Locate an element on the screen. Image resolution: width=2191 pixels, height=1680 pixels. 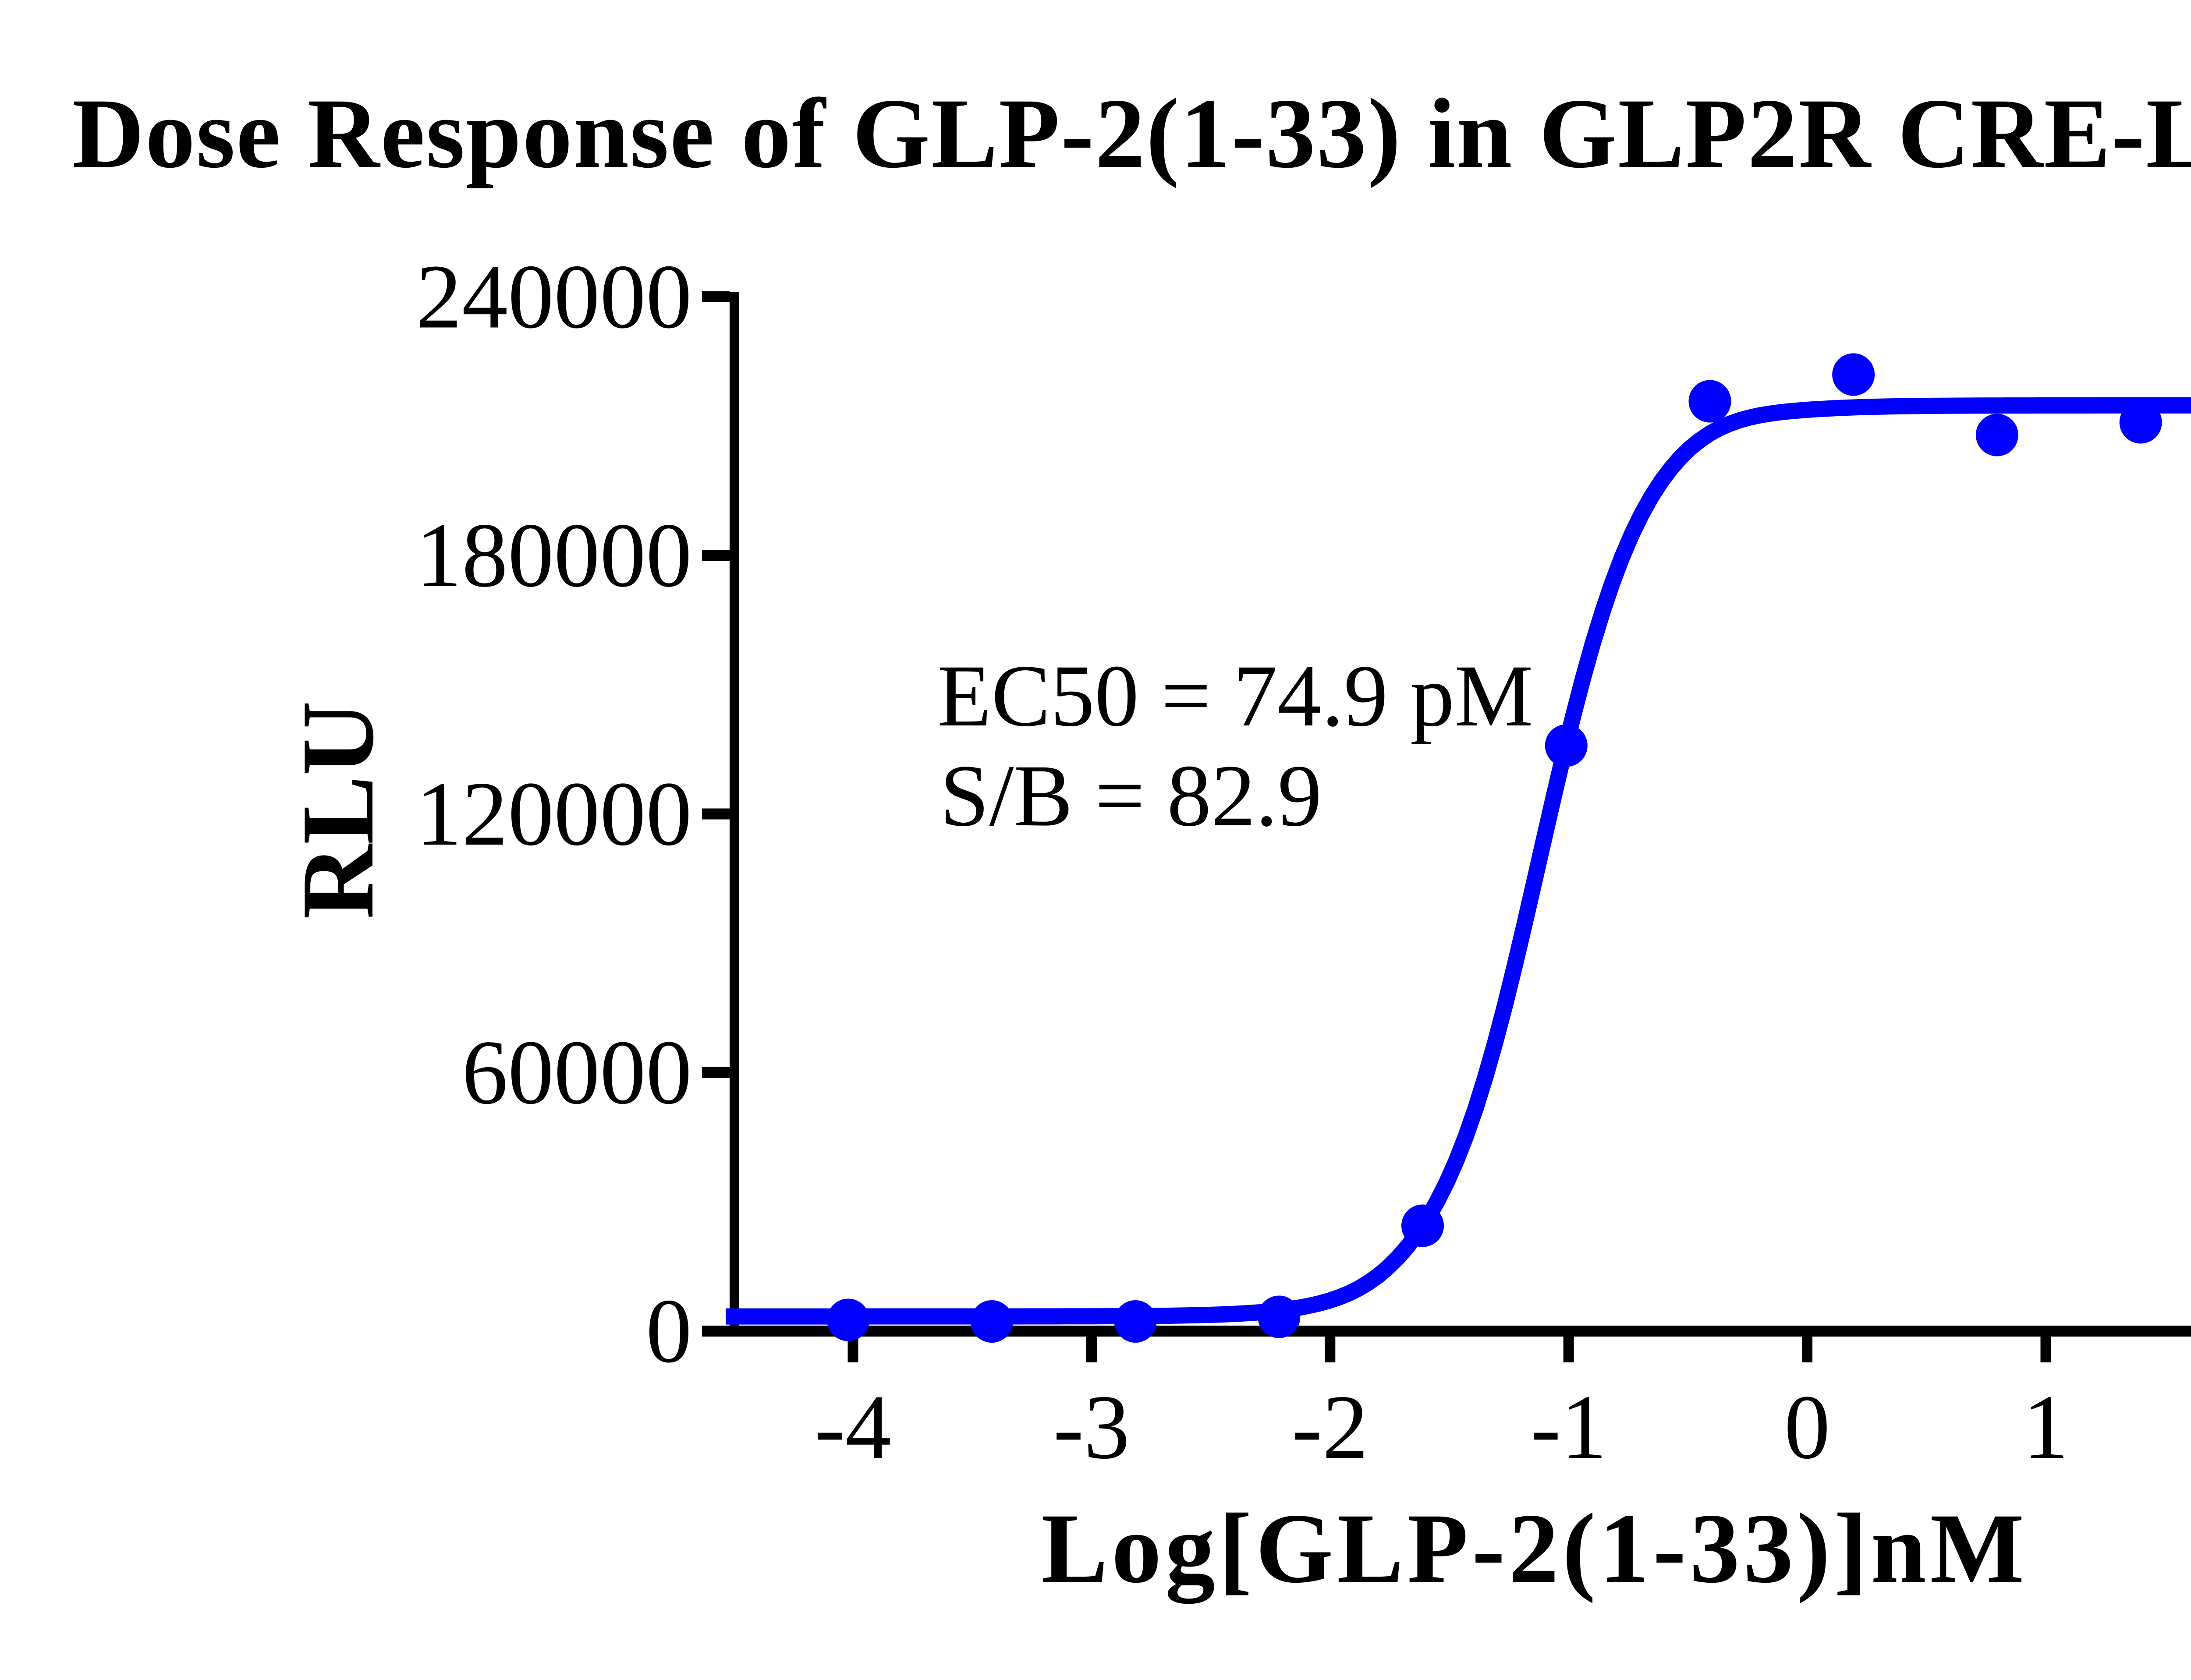
svg-text: -2 is located at coordinates (1330, 1427).